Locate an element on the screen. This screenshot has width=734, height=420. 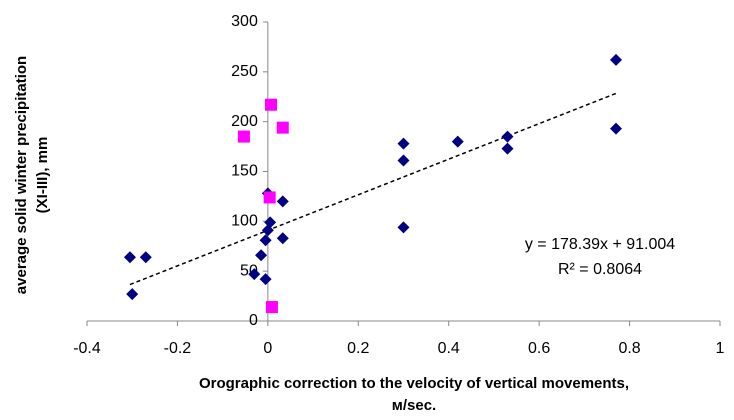
x-tick-label: 0.4 is located at coordinates (449, 348).